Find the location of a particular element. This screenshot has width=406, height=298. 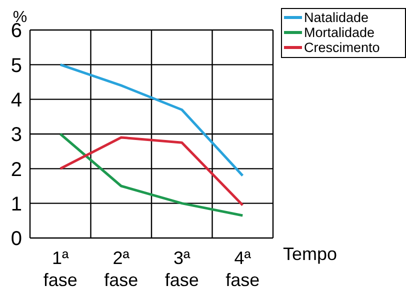

y-tick-label: 2 is located at coordinates (16, 169).